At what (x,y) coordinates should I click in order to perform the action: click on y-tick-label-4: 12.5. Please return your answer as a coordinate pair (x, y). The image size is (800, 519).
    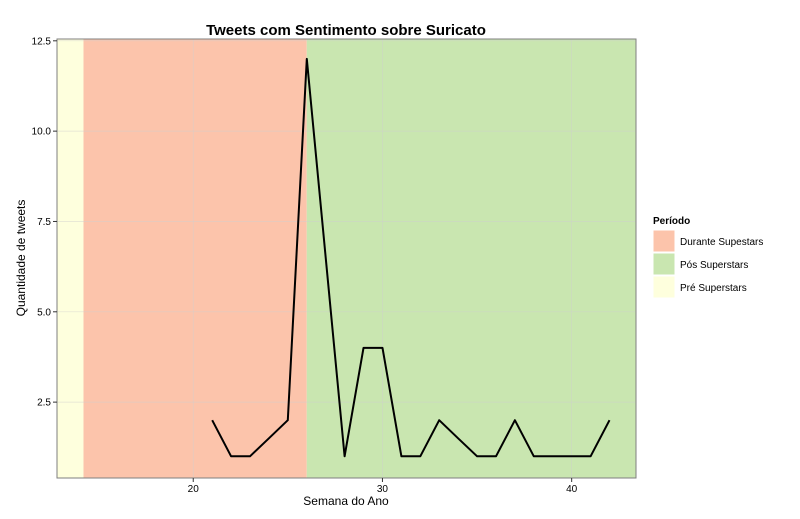
    Looking at the image, I should click on (42, 41).